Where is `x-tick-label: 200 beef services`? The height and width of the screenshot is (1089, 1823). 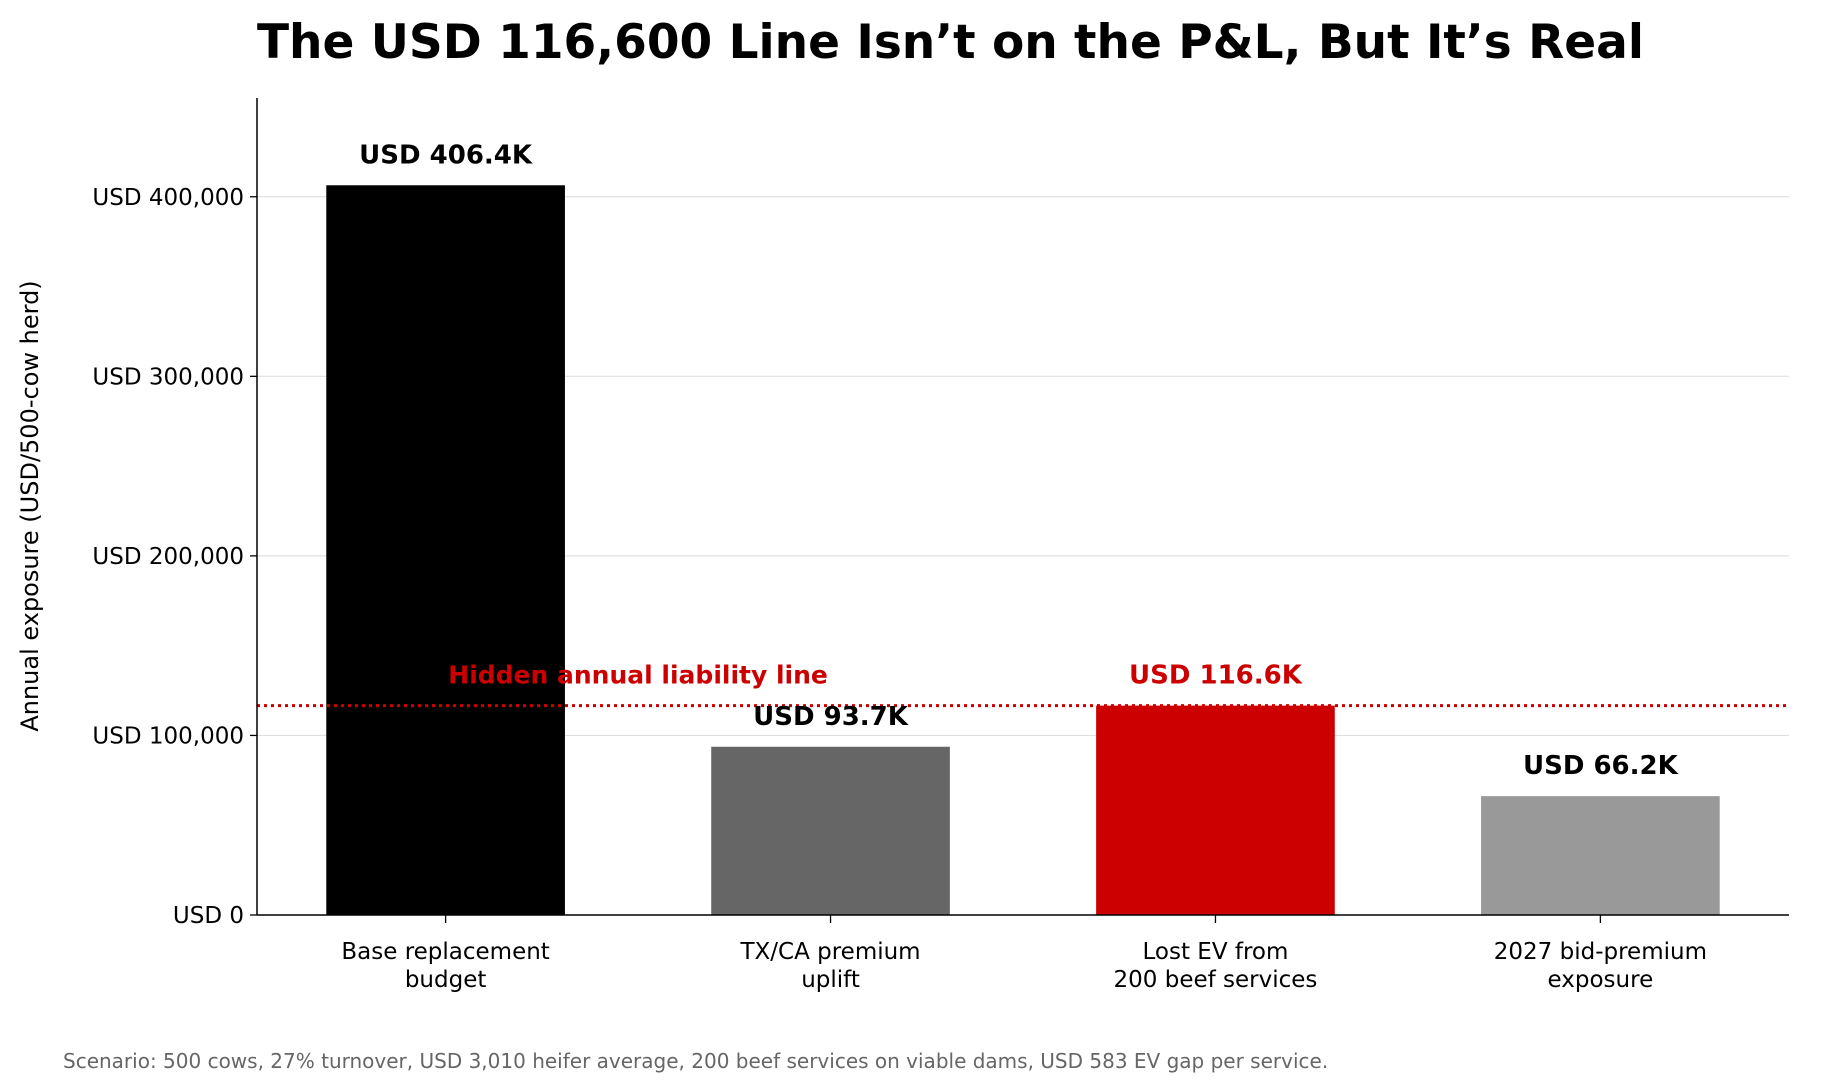 x-tick-label: 200 beef services is located at coordinates (1216, 980).